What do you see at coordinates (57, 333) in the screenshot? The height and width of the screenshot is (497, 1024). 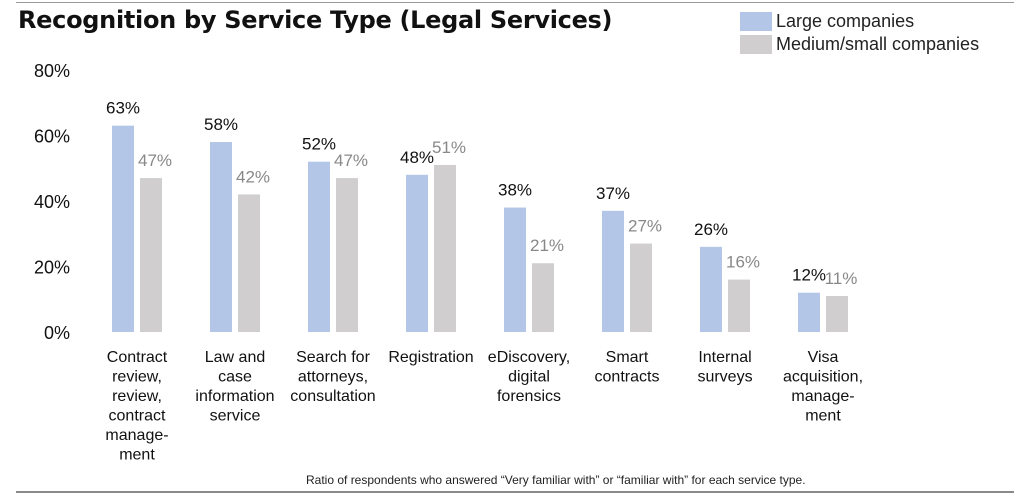 I see `y-tick-label-0: 0%` at bounding box center [57, 333].